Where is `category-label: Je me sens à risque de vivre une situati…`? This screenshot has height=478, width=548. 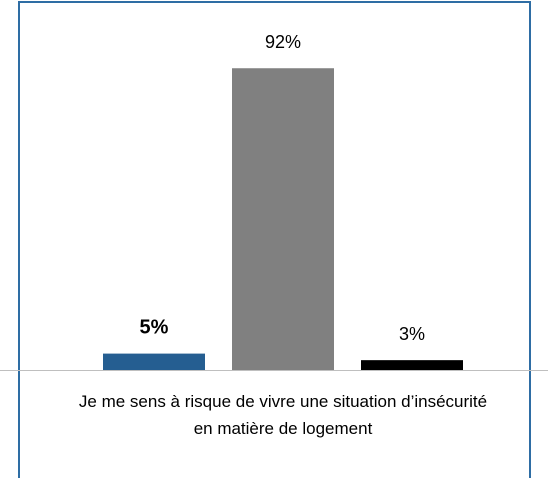
category-label: Je me sens à risque de vivre une situati… is located at coordinates (283, 415).